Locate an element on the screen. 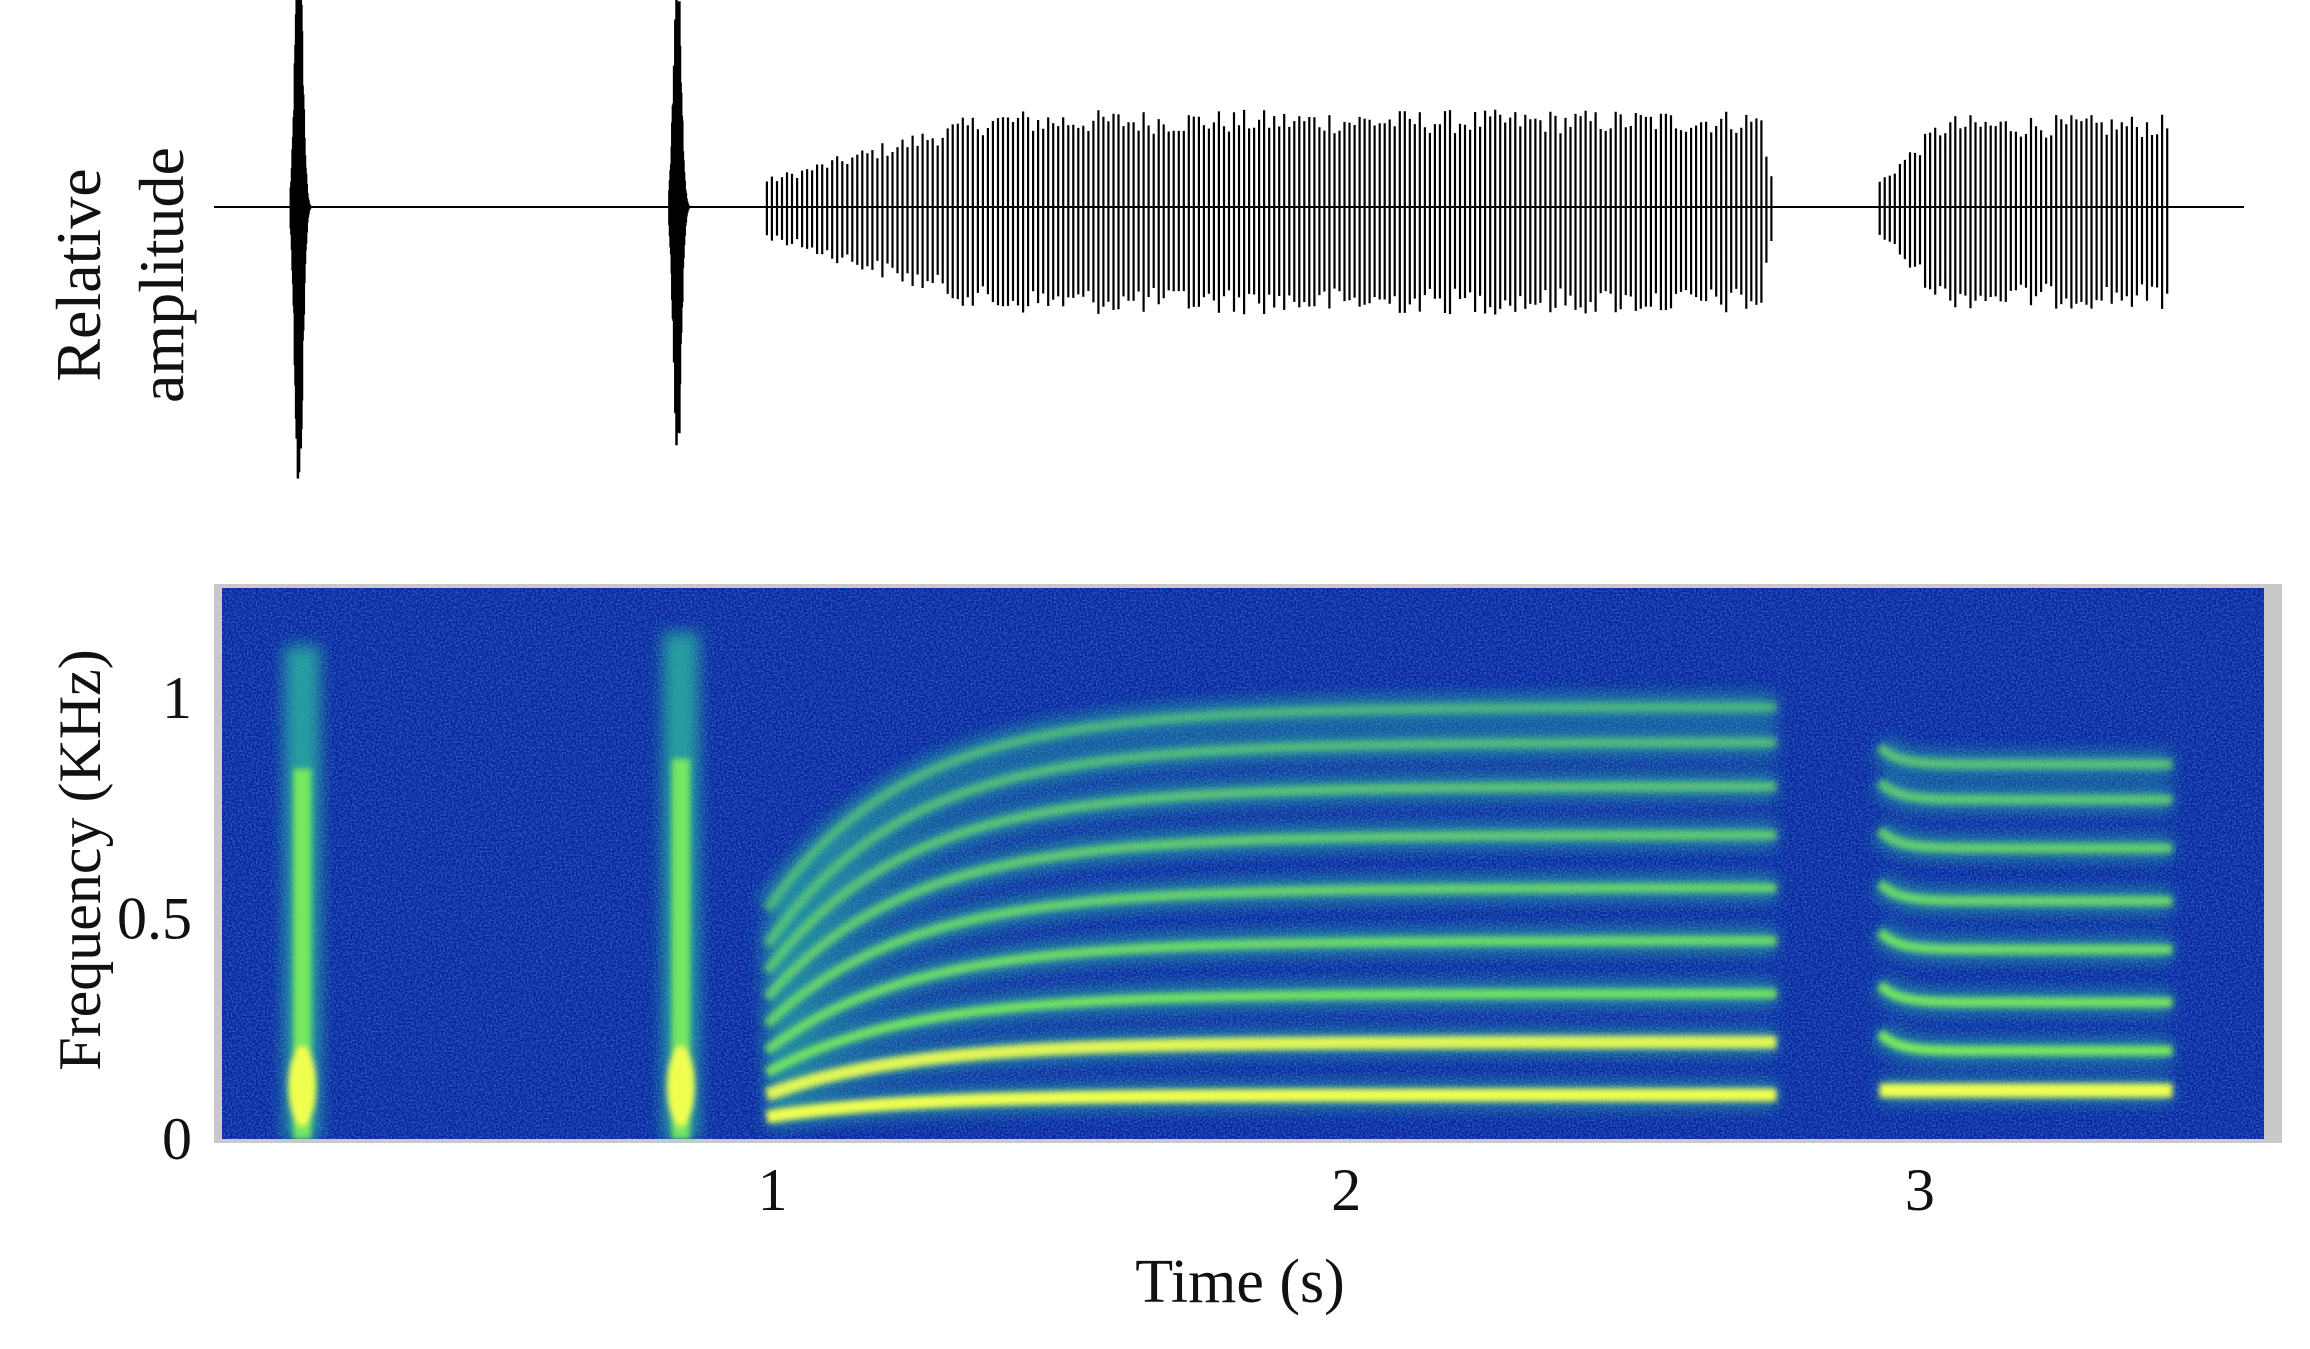 This screenshot has width=2310, height=1349. spectrogram-yticks: 00.51 is located at coordinates (154, 918).